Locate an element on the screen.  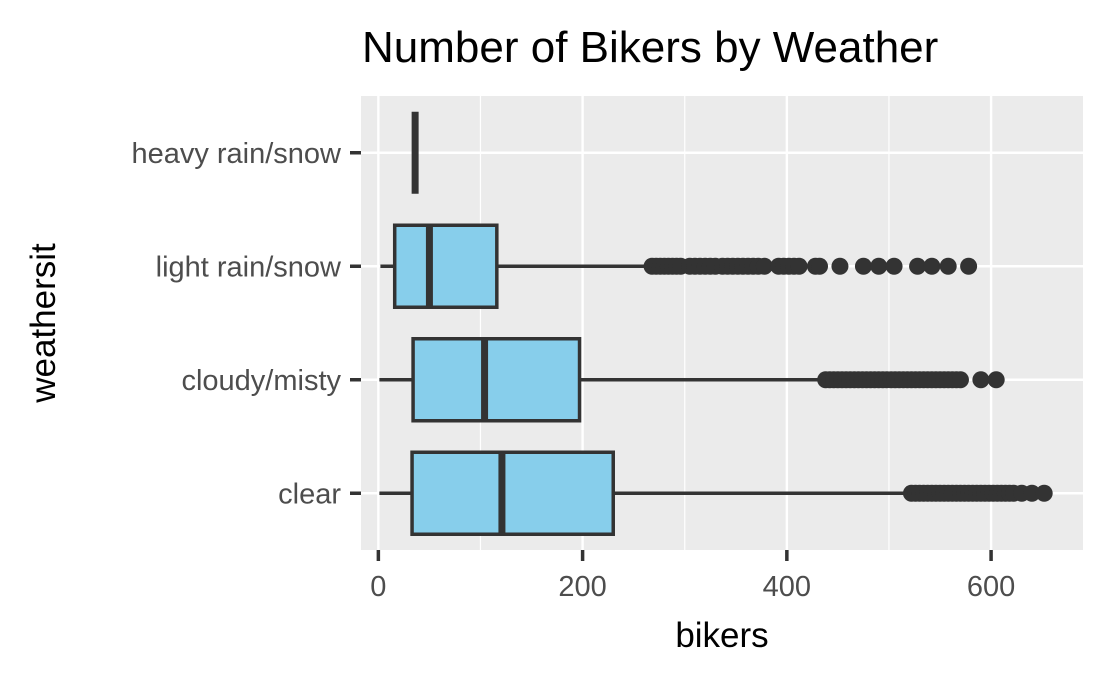
box-light-rain-snow is located at coordinates (679, 266).